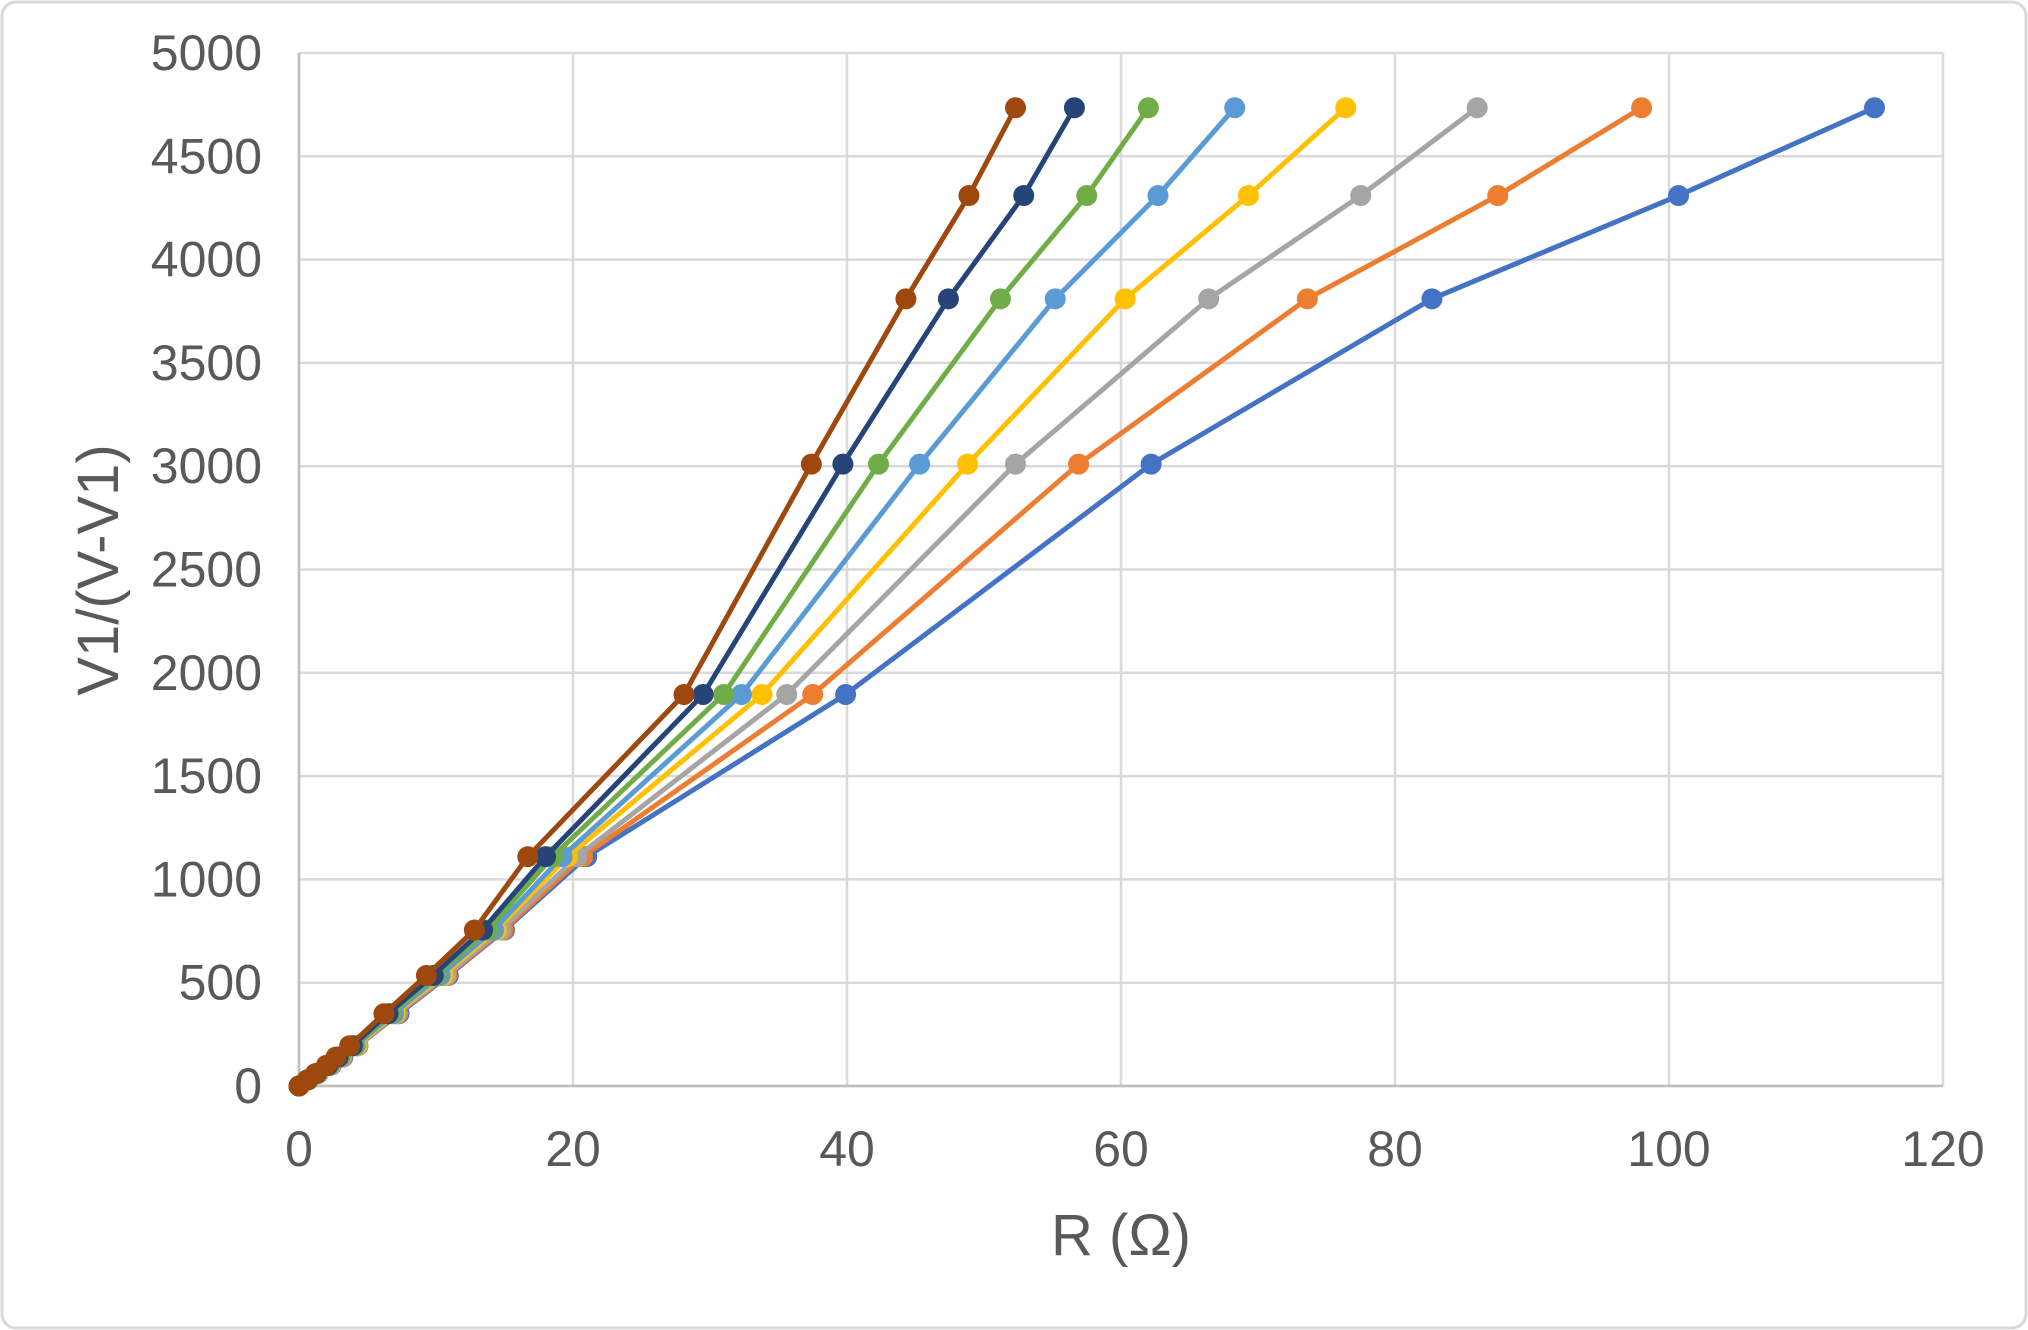 The image size is (2028, 1330). What do you see at coordinates (206, 466) in the screenshot?
I see `y-tick-label-3000: 3000` at bounding box center [206, 466].